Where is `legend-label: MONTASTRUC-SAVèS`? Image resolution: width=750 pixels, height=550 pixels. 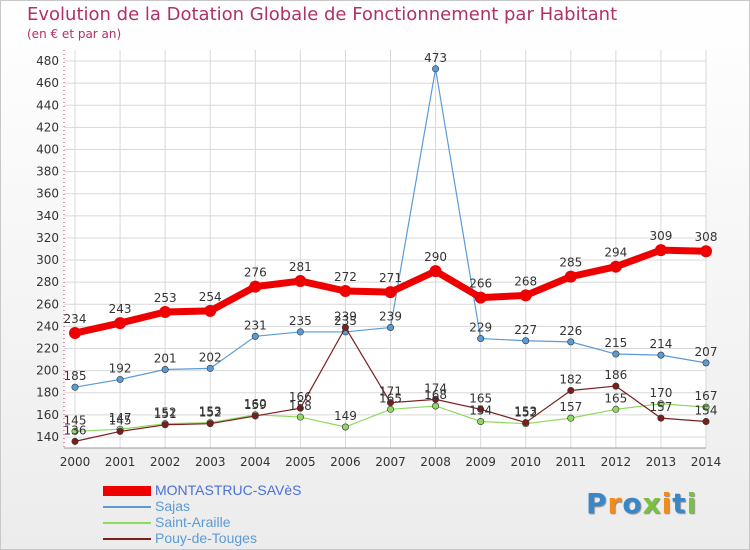 legend-label: MONTASTRUC-SAVèS is located at coordinates (228, 490).